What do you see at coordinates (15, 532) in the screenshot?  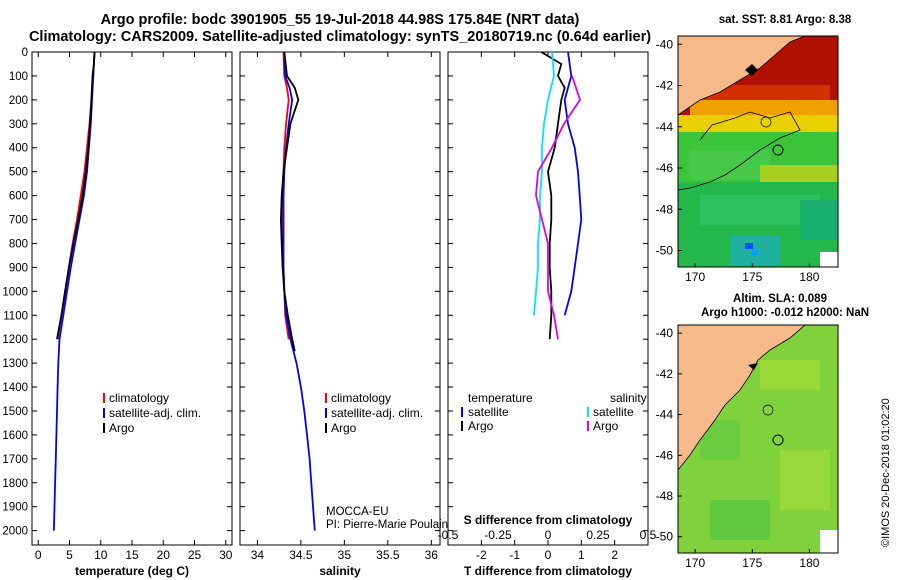 I see `depth-tick-label: 2000` at bounding box center [15, 532].